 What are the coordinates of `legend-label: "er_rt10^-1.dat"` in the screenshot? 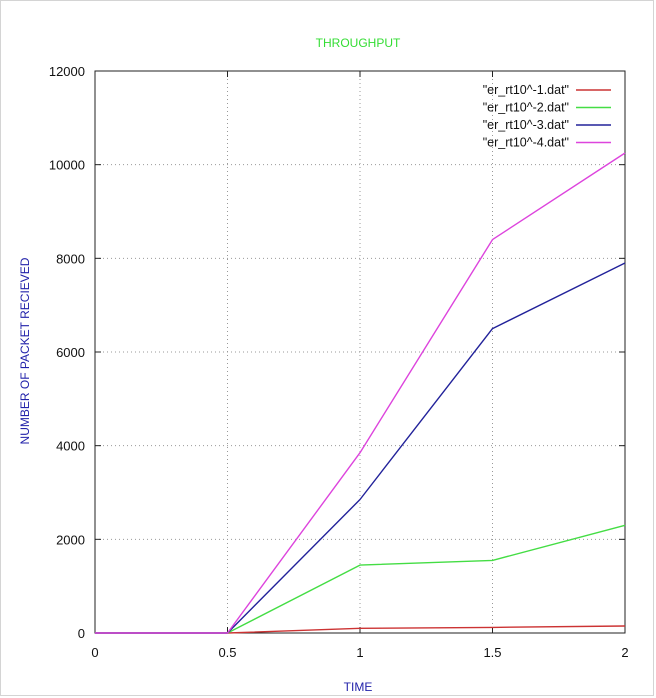 It's located at (526, 90).